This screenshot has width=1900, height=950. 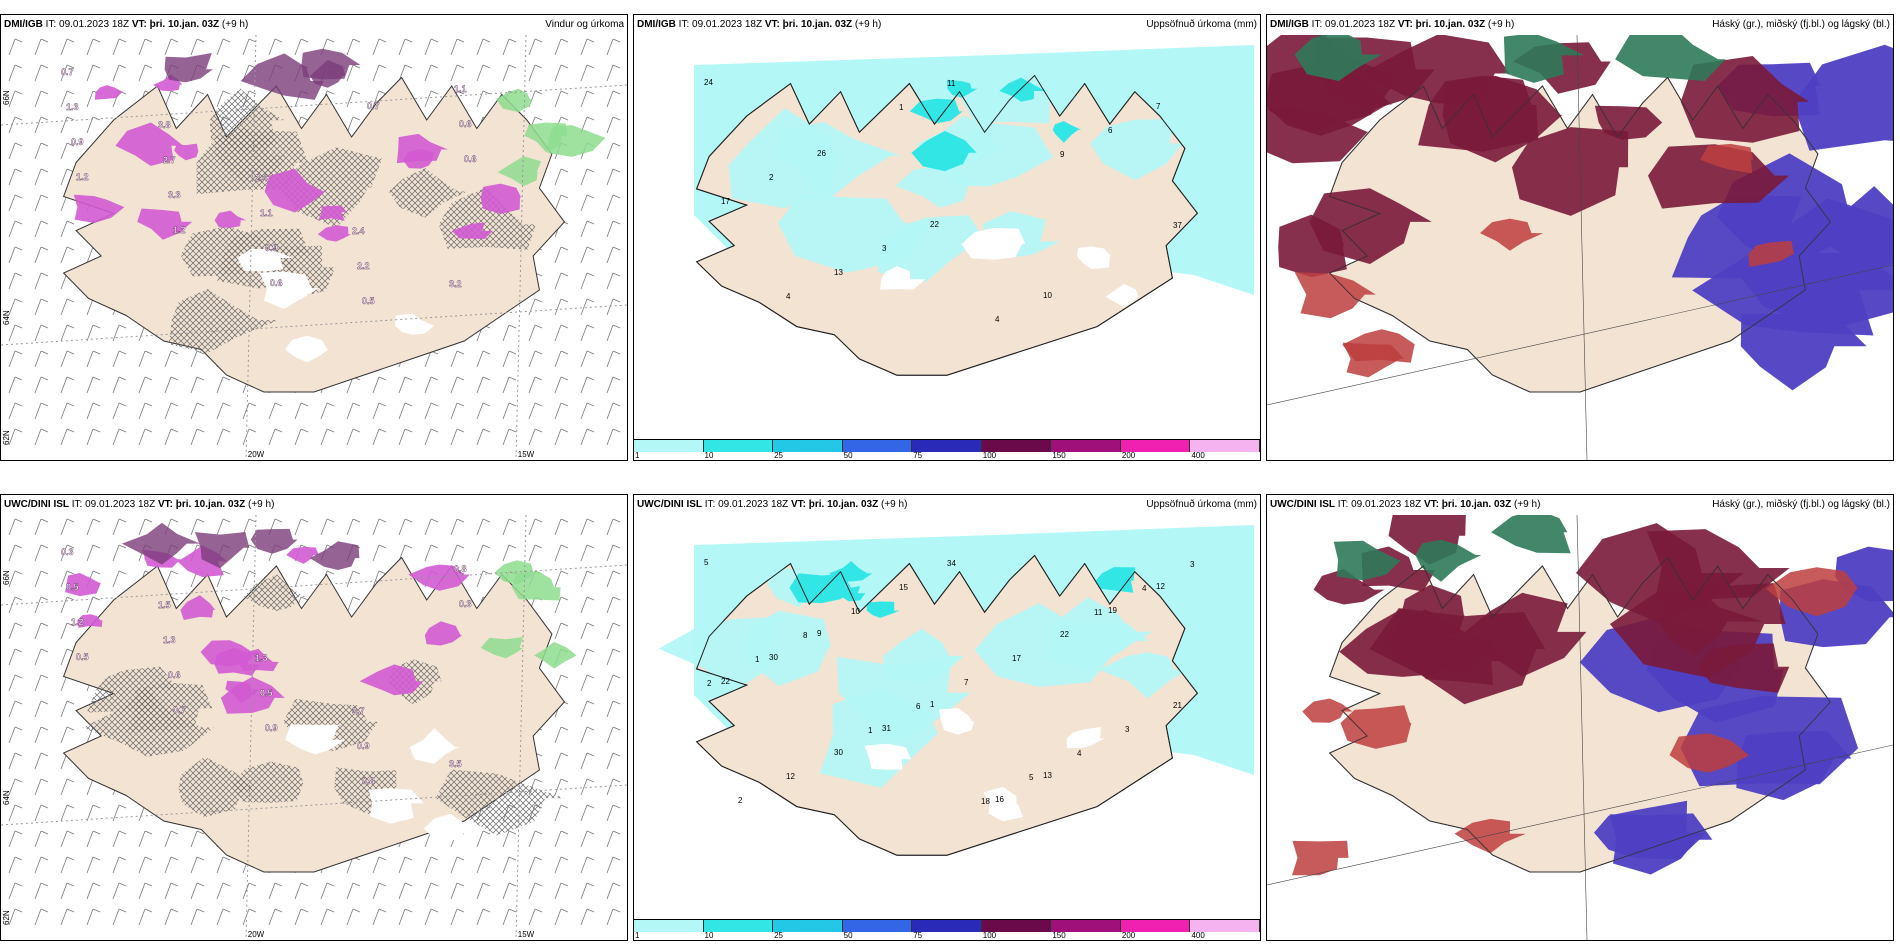 I want to click on panel-title: Uppsöfnuð úrkoma (mm), so click(x=1201, y=504).